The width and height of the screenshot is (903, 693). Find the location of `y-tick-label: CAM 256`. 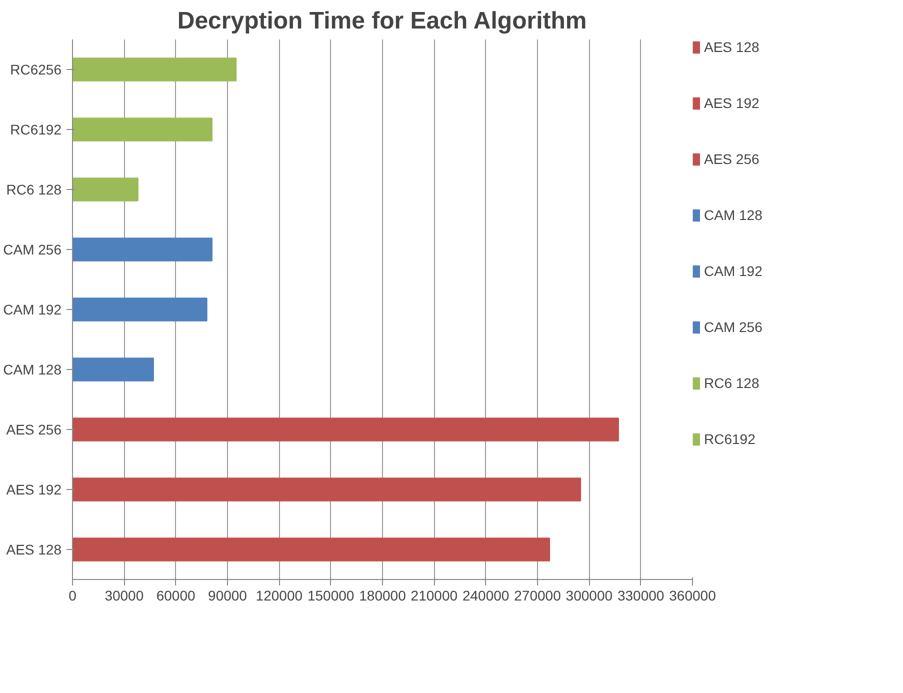

y-tick-label: CAM 256 is located at coordinates (32, 250).